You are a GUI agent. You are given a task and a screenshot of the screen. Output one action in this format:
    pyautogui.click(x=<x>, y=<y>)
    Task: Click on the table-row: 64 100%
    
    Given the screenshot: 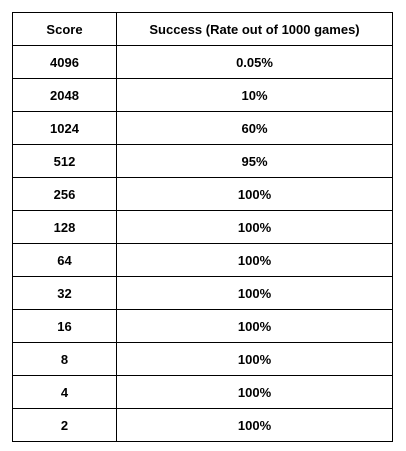 What is the action you would take?
    pyautogui.click(x=202, y=260)
    